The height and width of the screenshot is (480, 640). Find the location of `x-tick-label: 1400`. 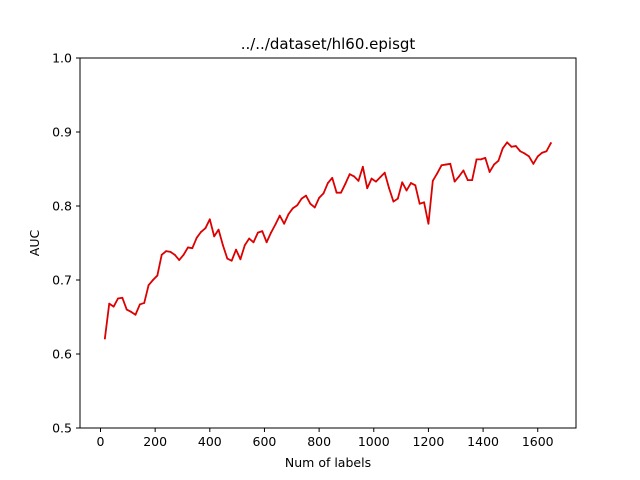

x-tick-label: 1400 is located at coordinates (483, 441).